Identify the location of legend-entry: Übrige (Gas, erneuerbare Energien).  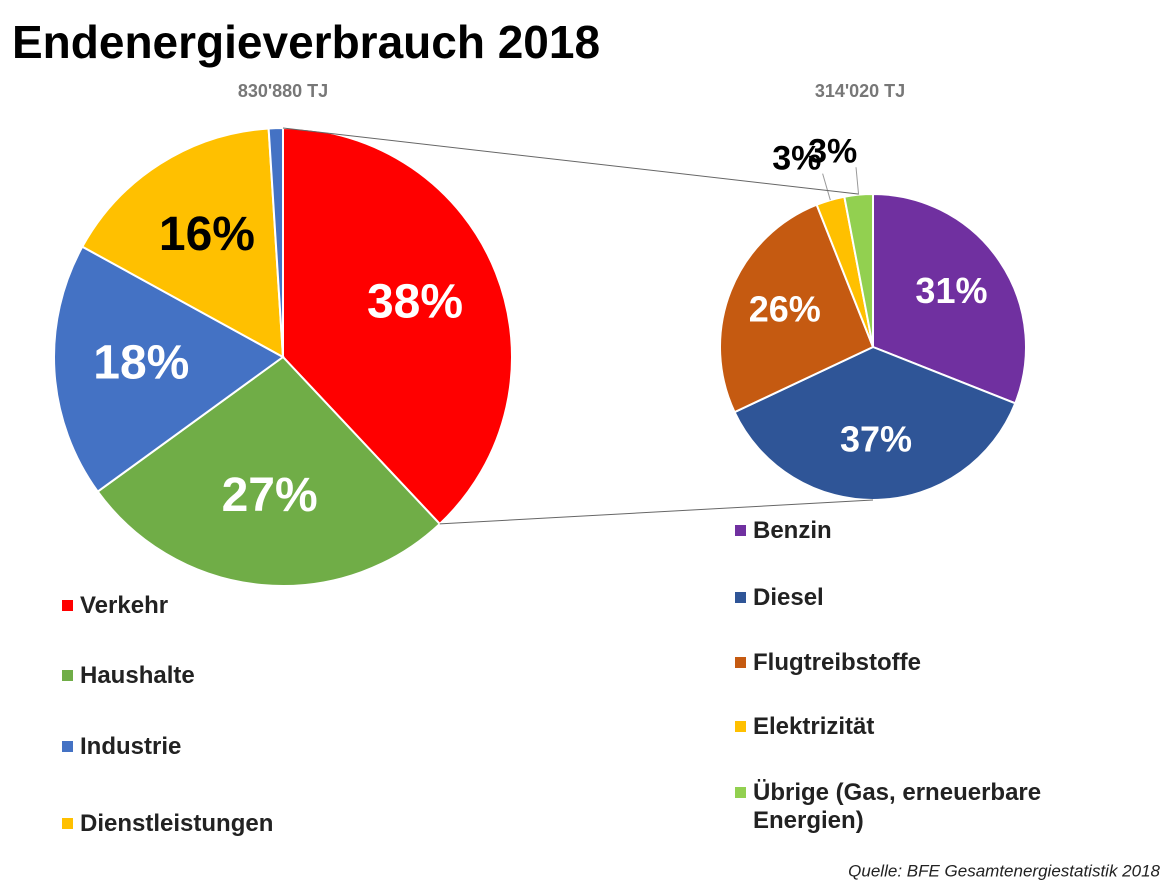
(935, 807).